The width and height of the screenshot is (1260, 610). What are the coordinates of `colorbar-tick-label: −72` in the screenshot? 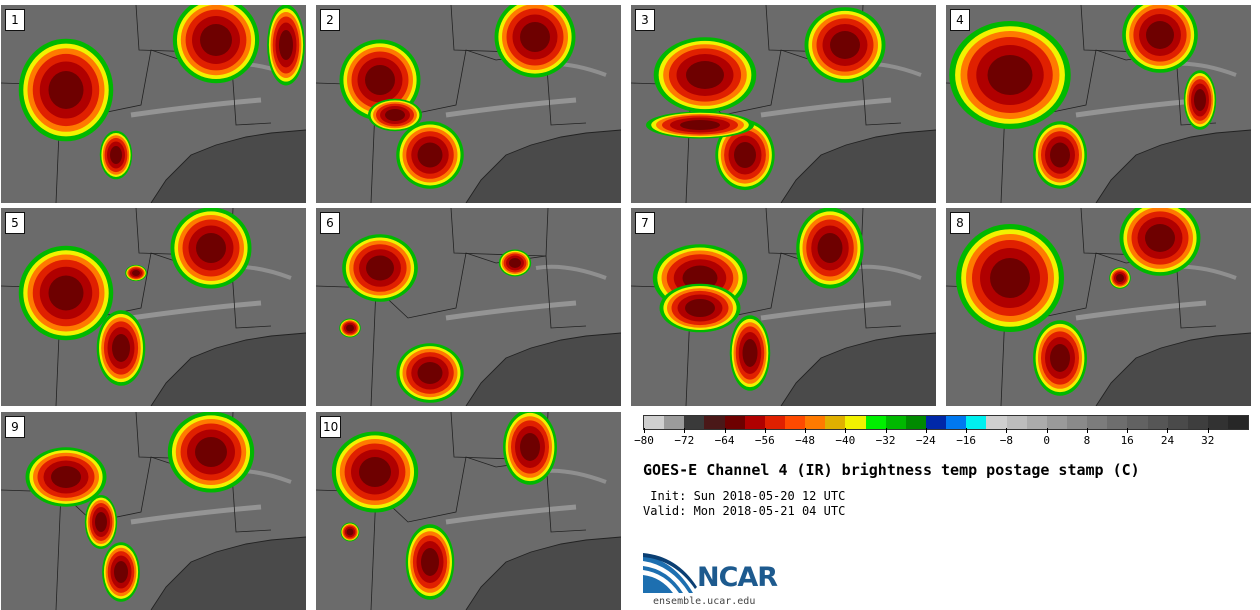 It's located at (684, 440).